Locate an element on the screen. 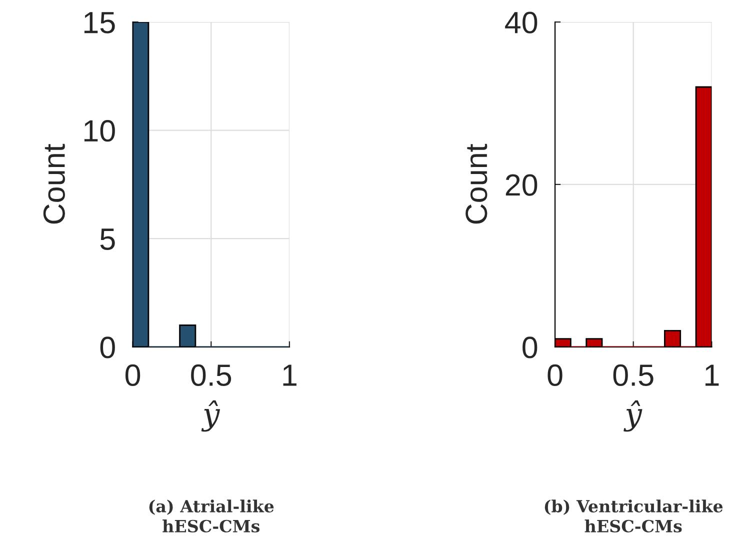 The image size is (746, 537). y-tick-label: 5 is located at coordinates (107, 239).